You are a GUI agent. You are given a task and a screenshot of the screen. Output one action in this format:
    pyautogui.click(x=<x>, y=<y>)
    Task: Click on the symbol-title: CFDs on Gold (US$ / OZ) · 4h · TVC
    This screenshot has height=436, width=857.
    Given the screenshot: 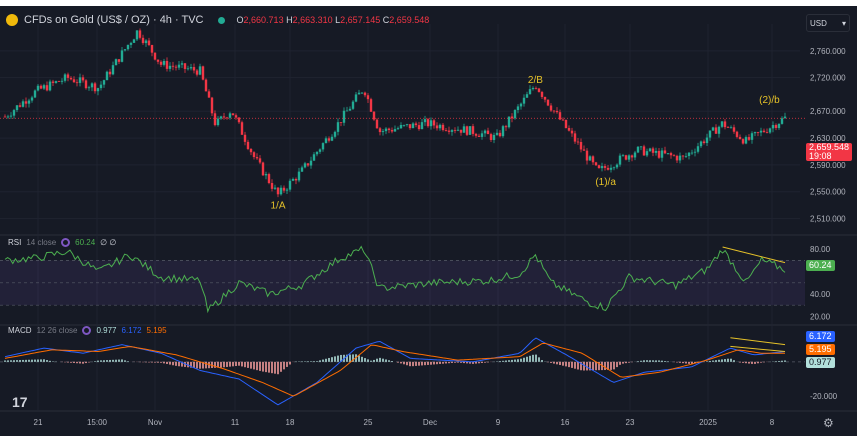 What is the action you would take?
    pyautogui.click(x=114, y=20)
    